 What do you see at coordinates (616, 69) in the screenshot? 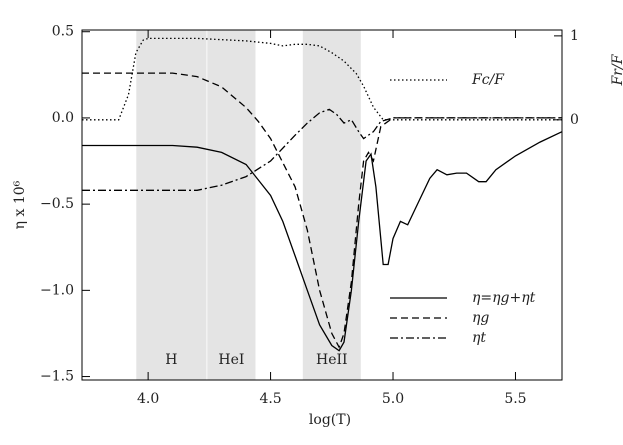
I see `y2-axis-label: Fr/F` at bounding box center [616, 69].